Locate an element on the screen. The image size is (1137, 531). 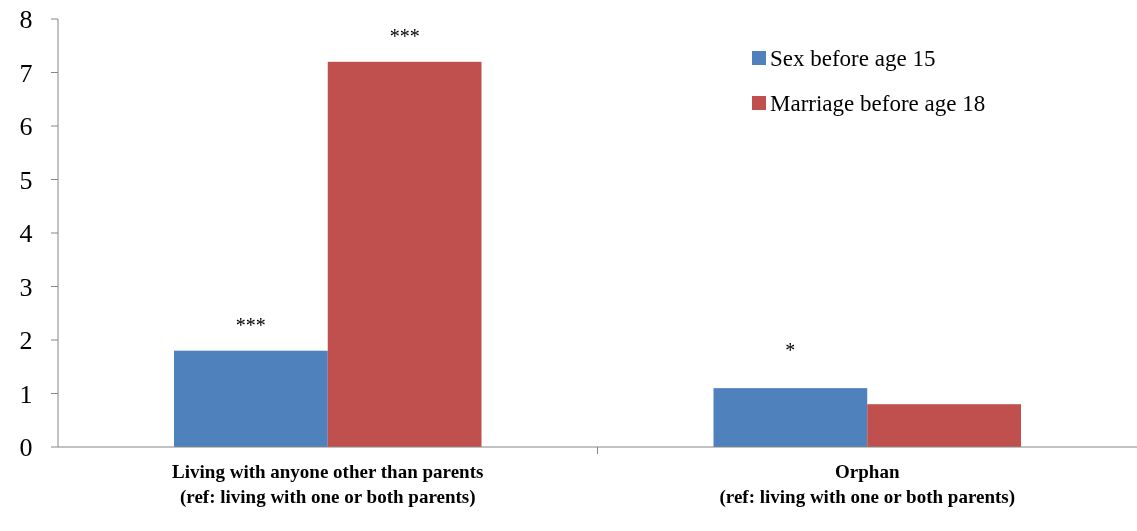
legend-label: Sex before age 15 is located at coordinates (853, 59).